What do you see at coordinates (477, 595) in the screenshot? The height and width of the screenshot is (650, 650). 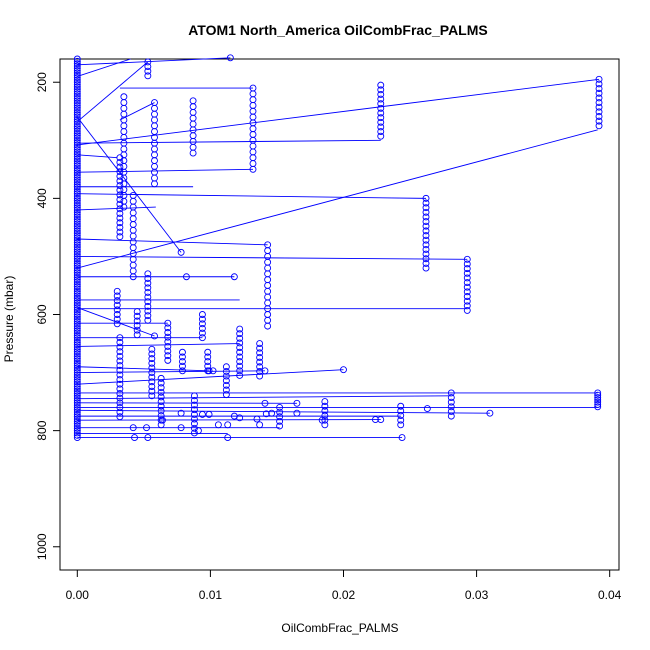 I see `x-tick-label: 0.03` at bounding box center [477, 595].